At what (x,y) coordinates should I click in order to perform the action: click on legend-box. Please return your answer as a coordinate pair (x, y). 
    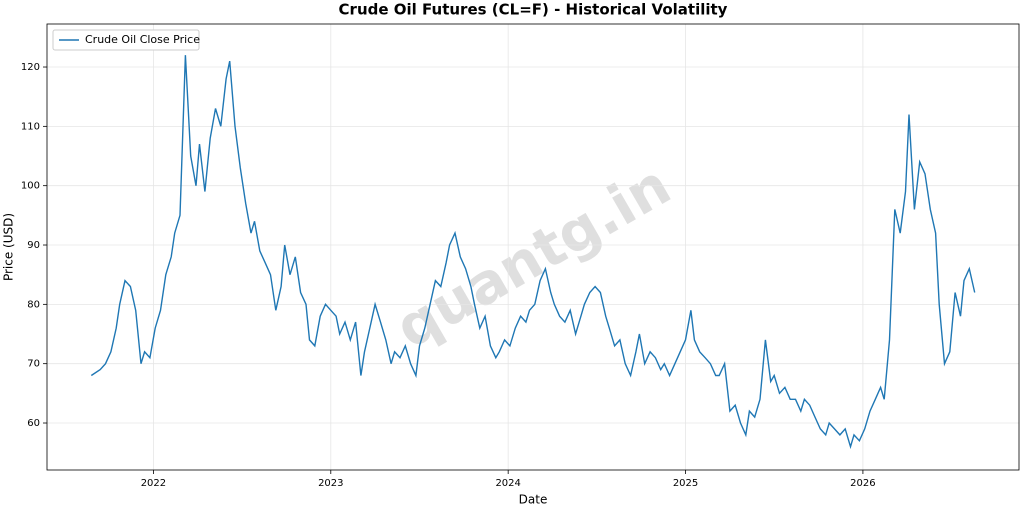
    Looking at the image, I should click on (126, 40).